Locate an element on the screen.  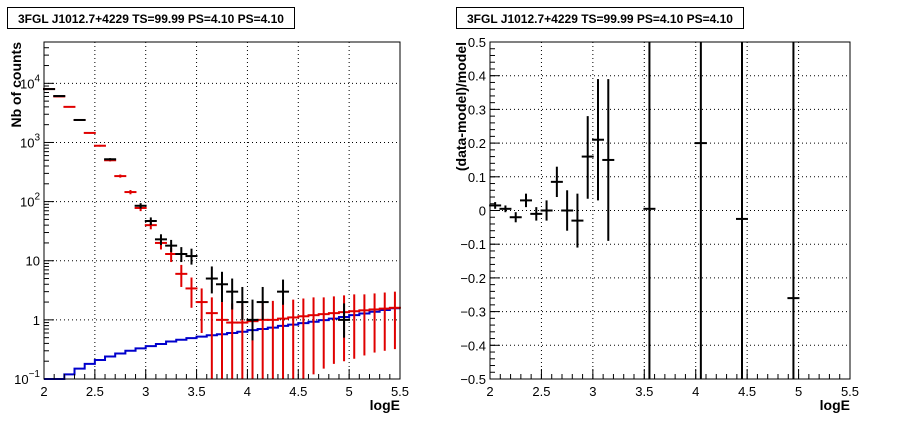
y-tick-exponent: 3 is located at coordinates (37, 137).